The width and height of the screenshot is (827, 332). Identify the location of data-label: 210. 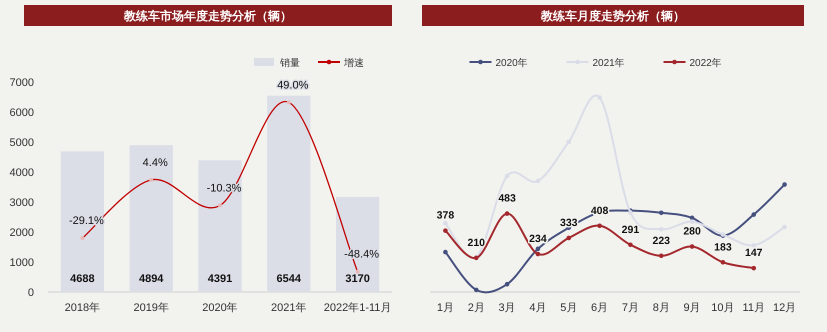
(476, 242).